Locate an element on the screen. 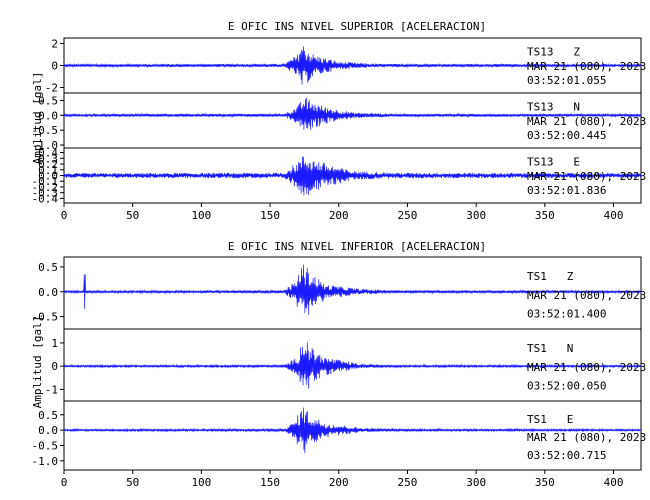 Image resolution: width=650 pixels, height=500 pixels. y-tick-label: -0.2 is located at coordinates (45, 187).